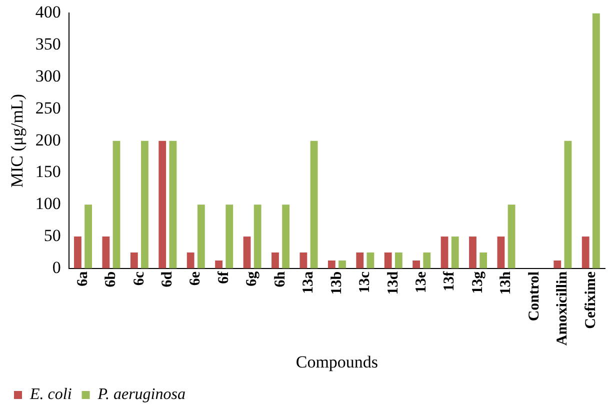  Describe the element at coordinates (48, 44) in the screenshot. I see `y-tick-label: 350` at that location.